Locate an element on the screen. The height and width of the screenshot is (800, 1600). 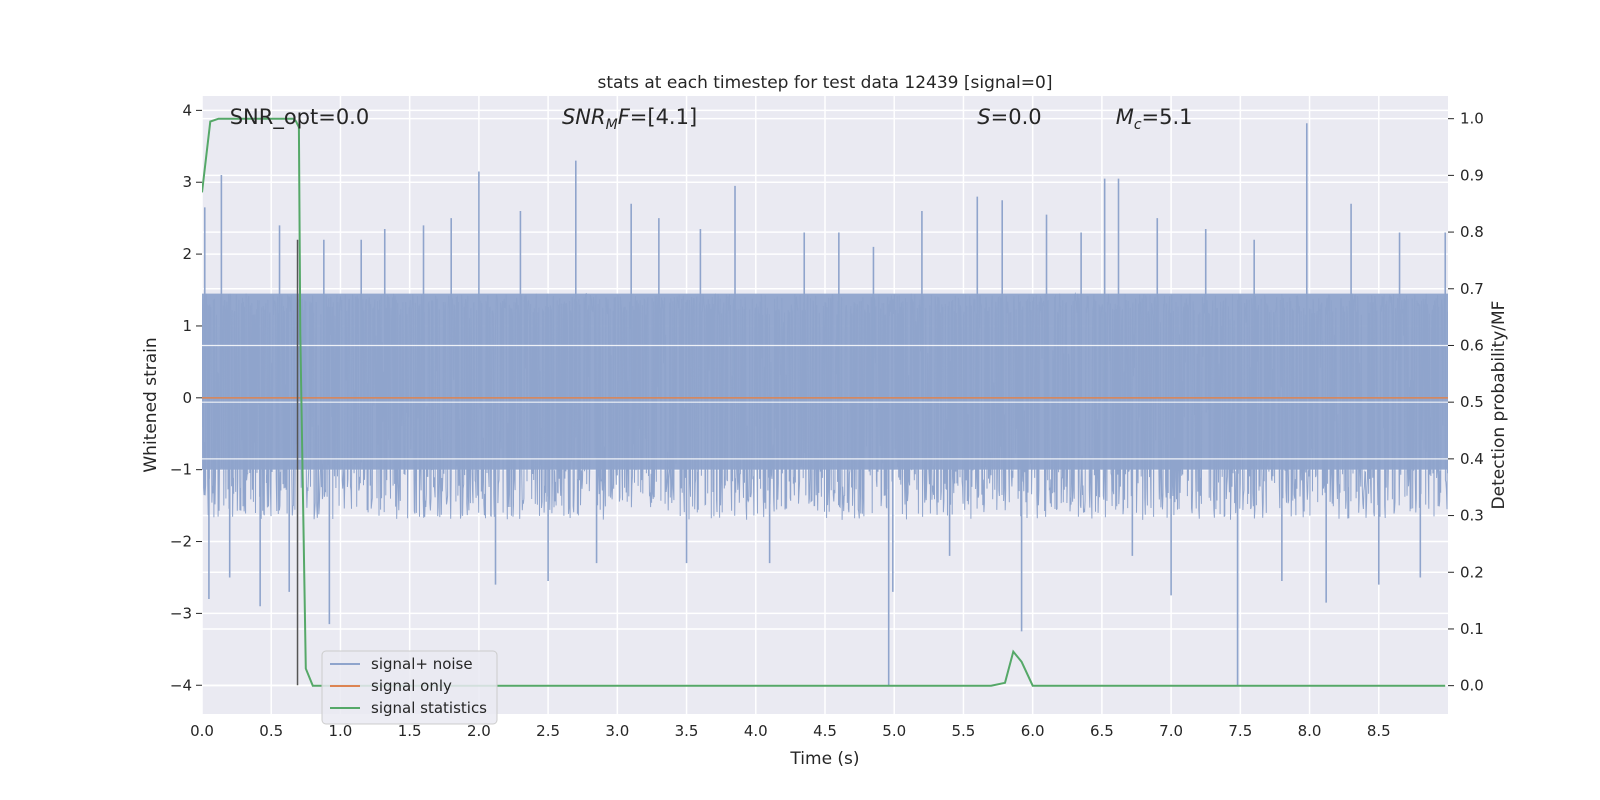
x-tick-label: 0.0 is located at coordinates (202, 731).